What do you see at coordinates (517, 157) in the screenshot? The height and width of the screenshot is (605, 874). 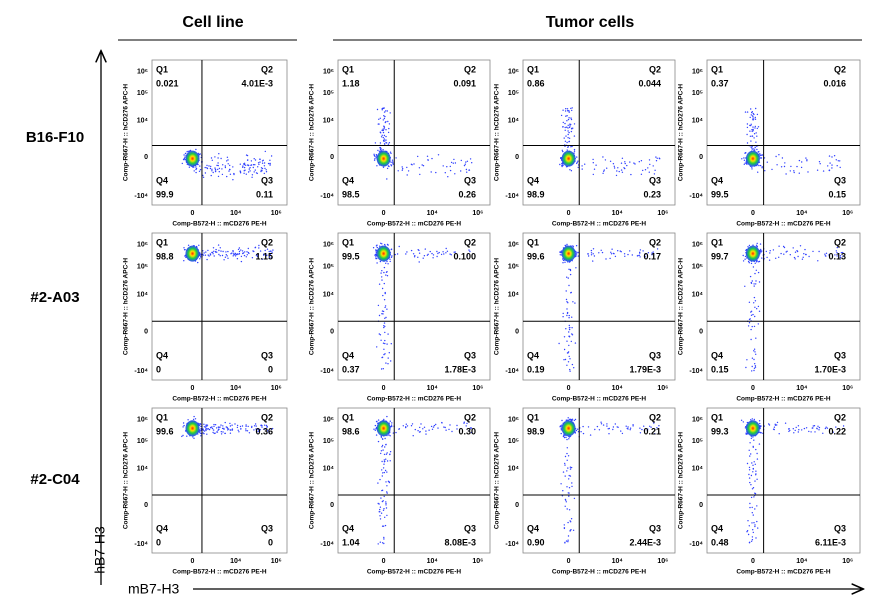 I see `y-tick-label: 0` at bounding box center [517, 157].